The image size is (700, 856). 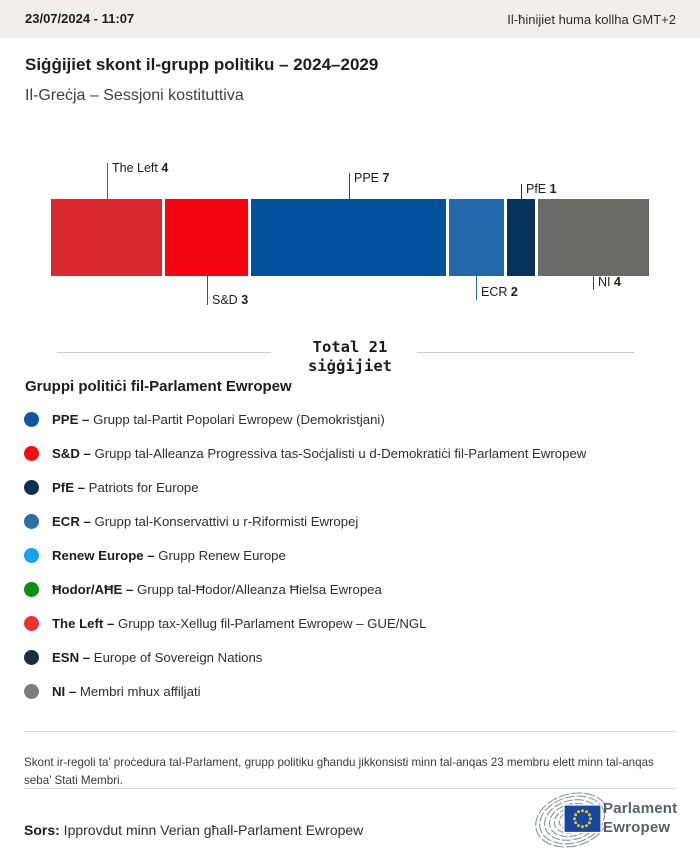 I want to click on callout-tick-ppe, so click(x=349, y=186).